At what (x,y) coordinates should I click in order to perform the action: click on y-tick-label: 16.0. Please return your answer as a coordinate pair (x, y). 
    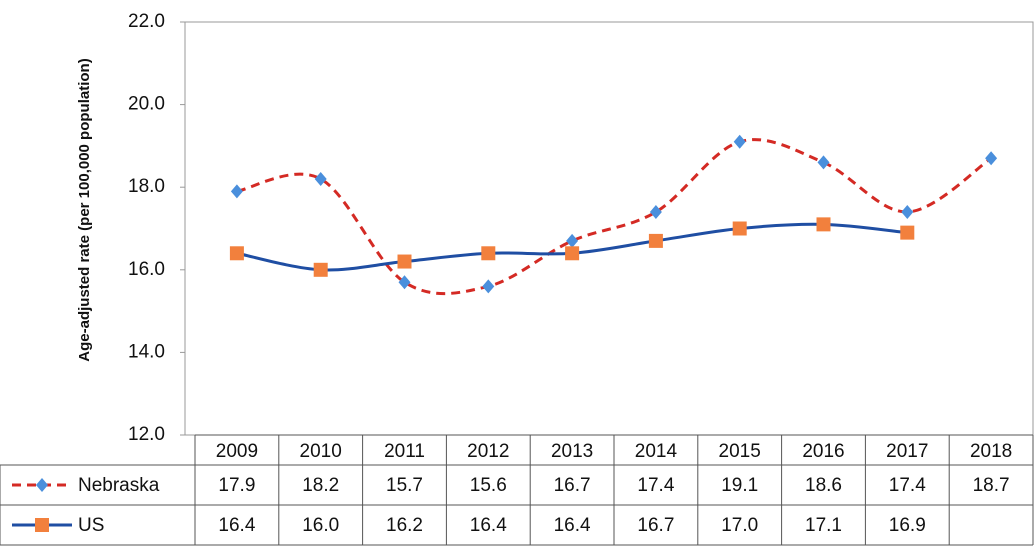
    Looking at the image, I should click on (146, 269).